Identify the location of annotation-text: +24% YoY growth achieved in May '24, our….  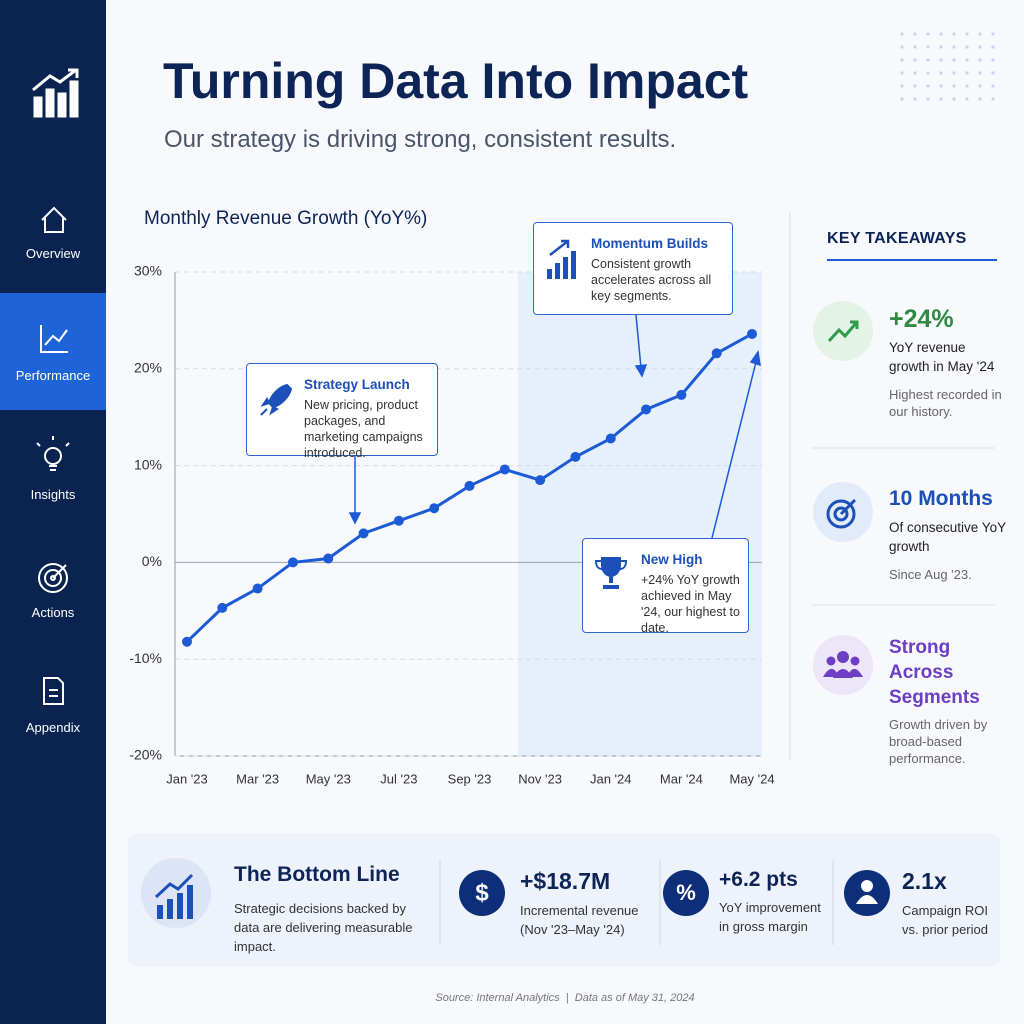
(690, 604).